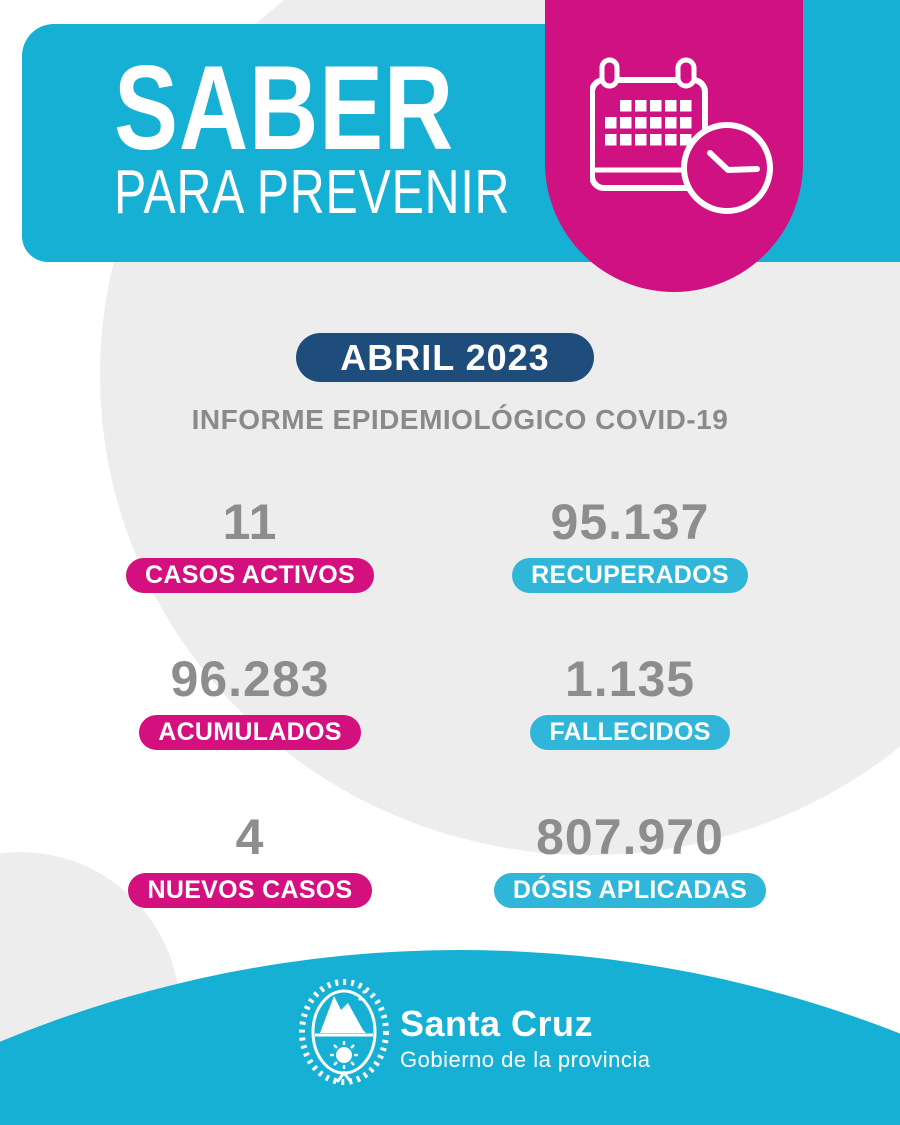 This screenshot has height=1125, width=900. I want to click on stat-acumulados: 96.283 ACUMULADOS, so click(250, 702).